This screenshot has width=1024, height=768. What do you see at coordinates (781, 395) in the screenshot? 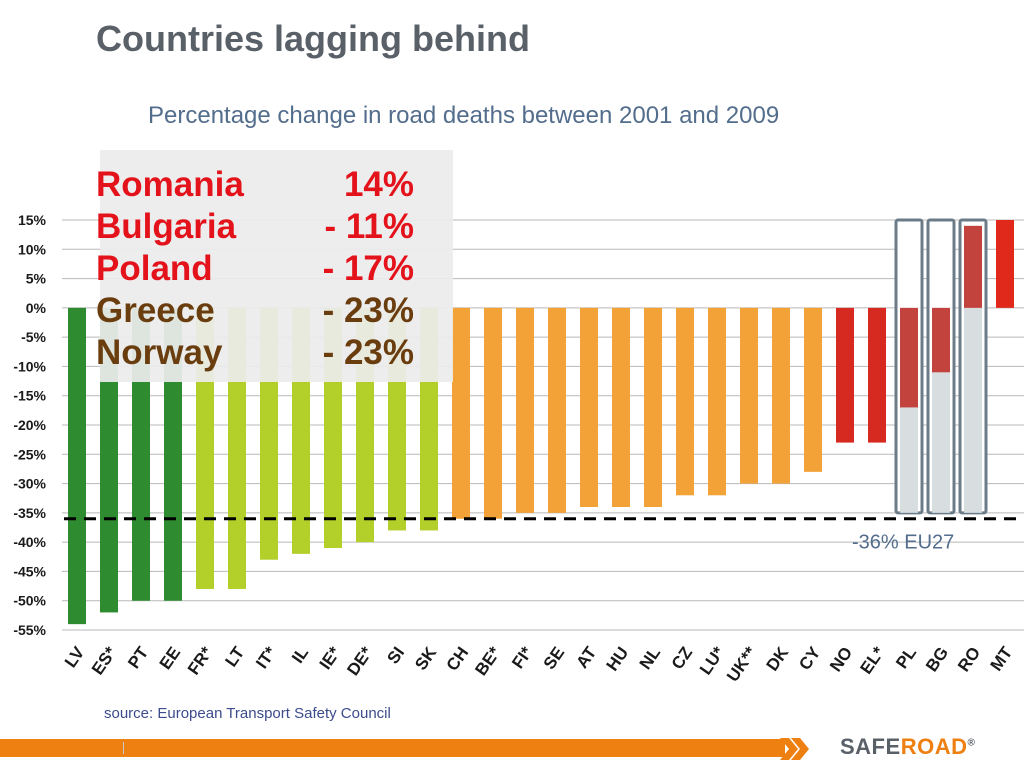
I see `bar-dk` at bounding box center [781, 395].